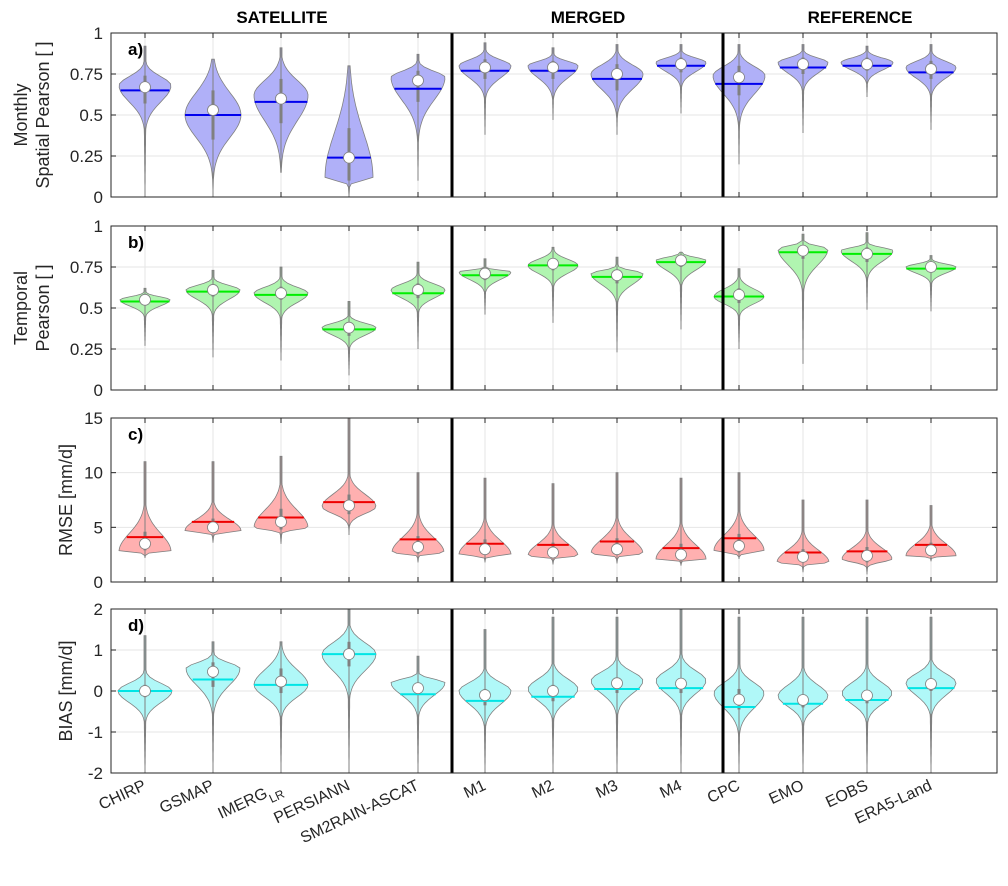 The width and height of the screenshot is (1008, 886). I want to click on group-title-merged: MERGED, so click(588, 17).